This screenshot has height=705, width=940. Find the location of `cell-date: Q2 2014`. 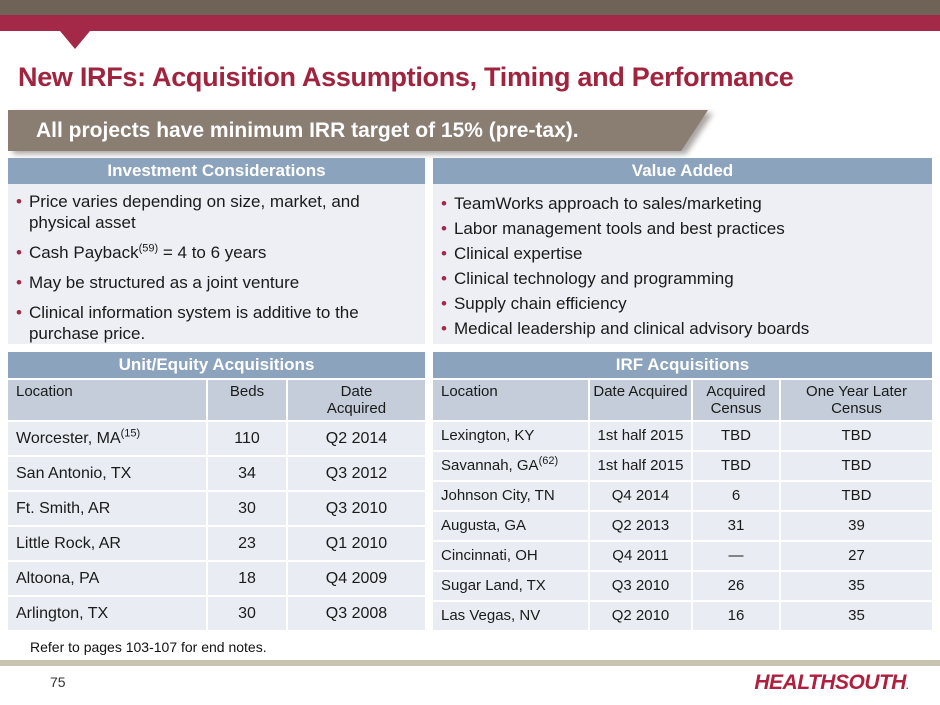

cell-date: Q2 2014 is located at coordinates (356, 438).